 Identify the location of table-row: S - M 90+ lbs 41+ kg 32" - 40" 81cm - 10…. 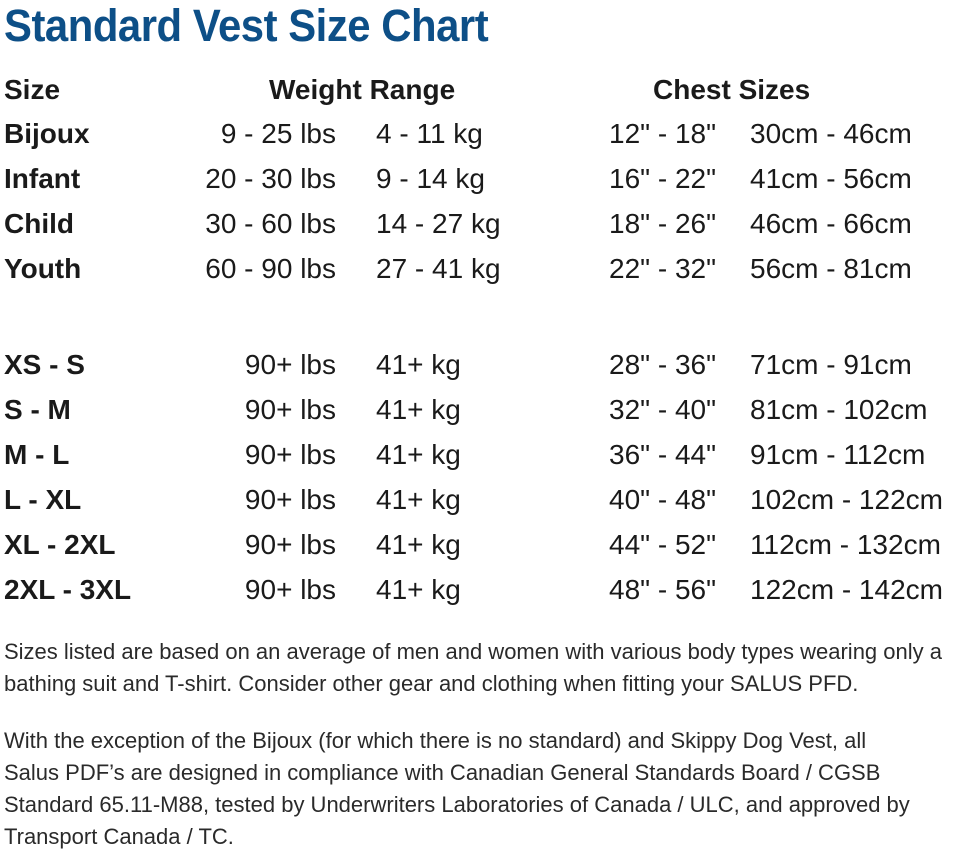
(490, 410).